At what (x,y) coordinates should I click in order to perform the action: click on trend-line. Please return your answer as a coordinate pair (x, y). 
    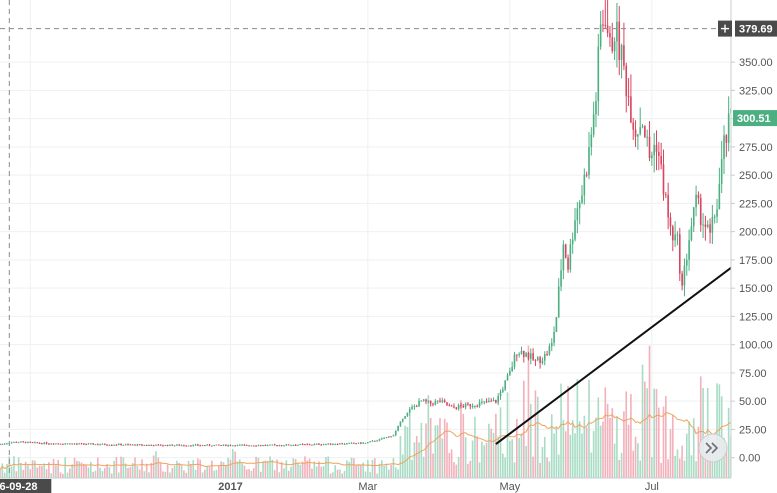
    Looking at the image, I should click on (613, 356).